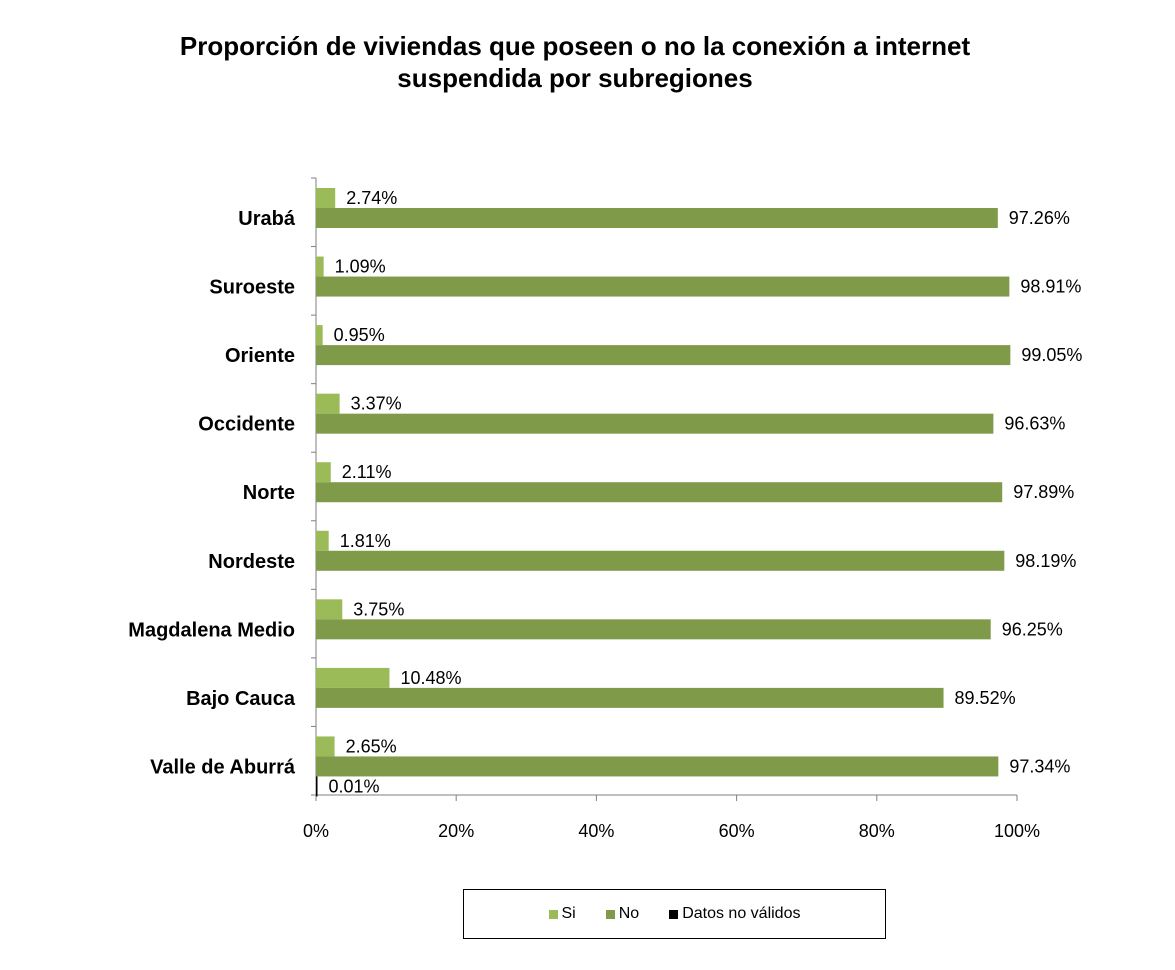 The image size is (1175, 970). What do you see at coordinates (657, 218) in the screenshot?
I see `bar-no-uraba` at bounding box center [657, 218].